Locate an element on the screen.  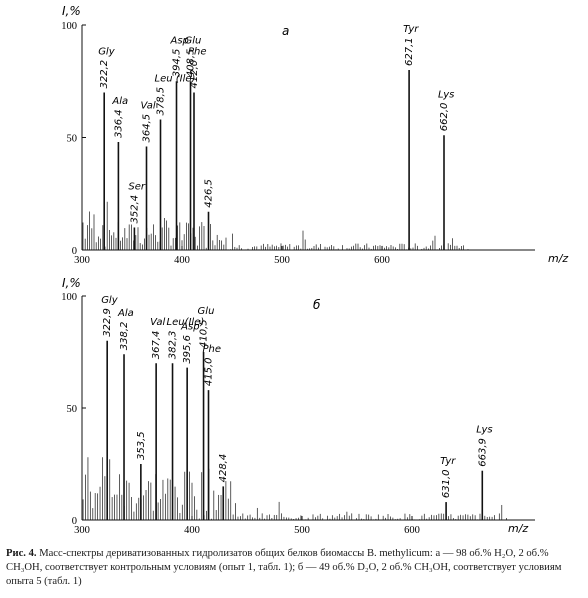
x-axis-title-b: m/z is located at coordinates (518, 528).